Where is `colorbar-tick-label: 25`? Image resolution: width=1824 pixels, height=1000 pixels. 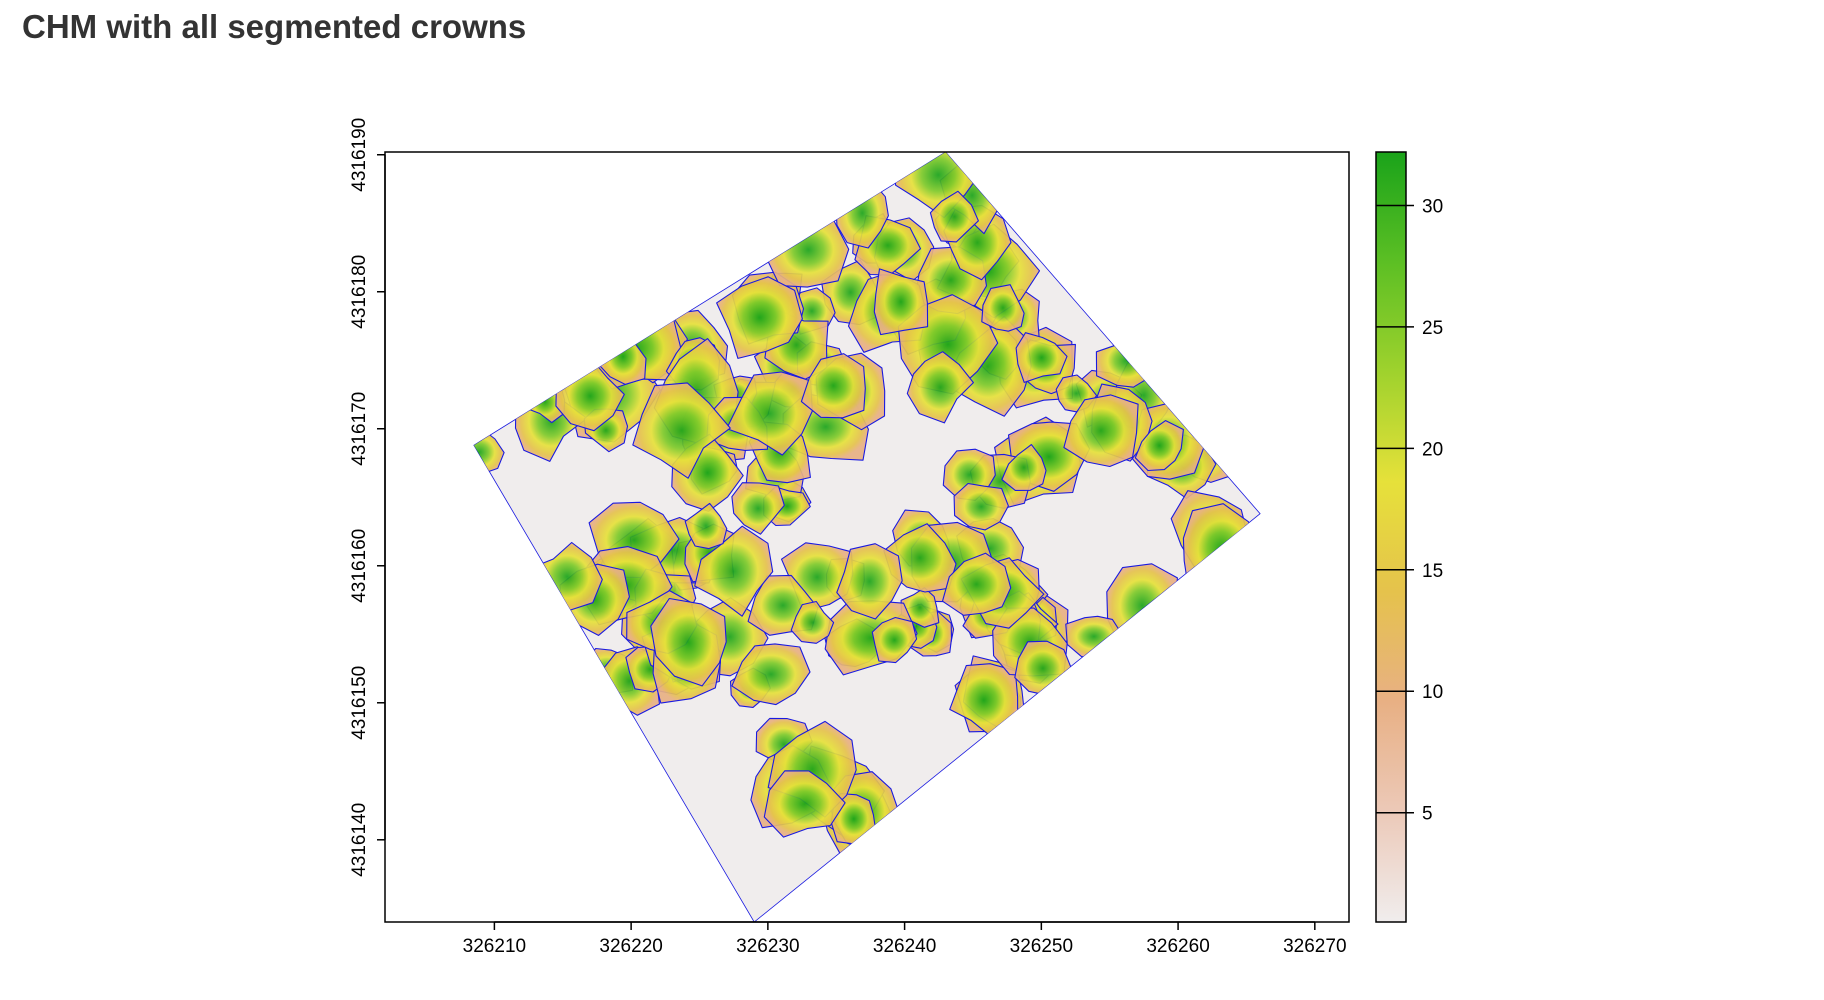
colorbar-tick-label: 25 is located at coordinates (1432, 328).